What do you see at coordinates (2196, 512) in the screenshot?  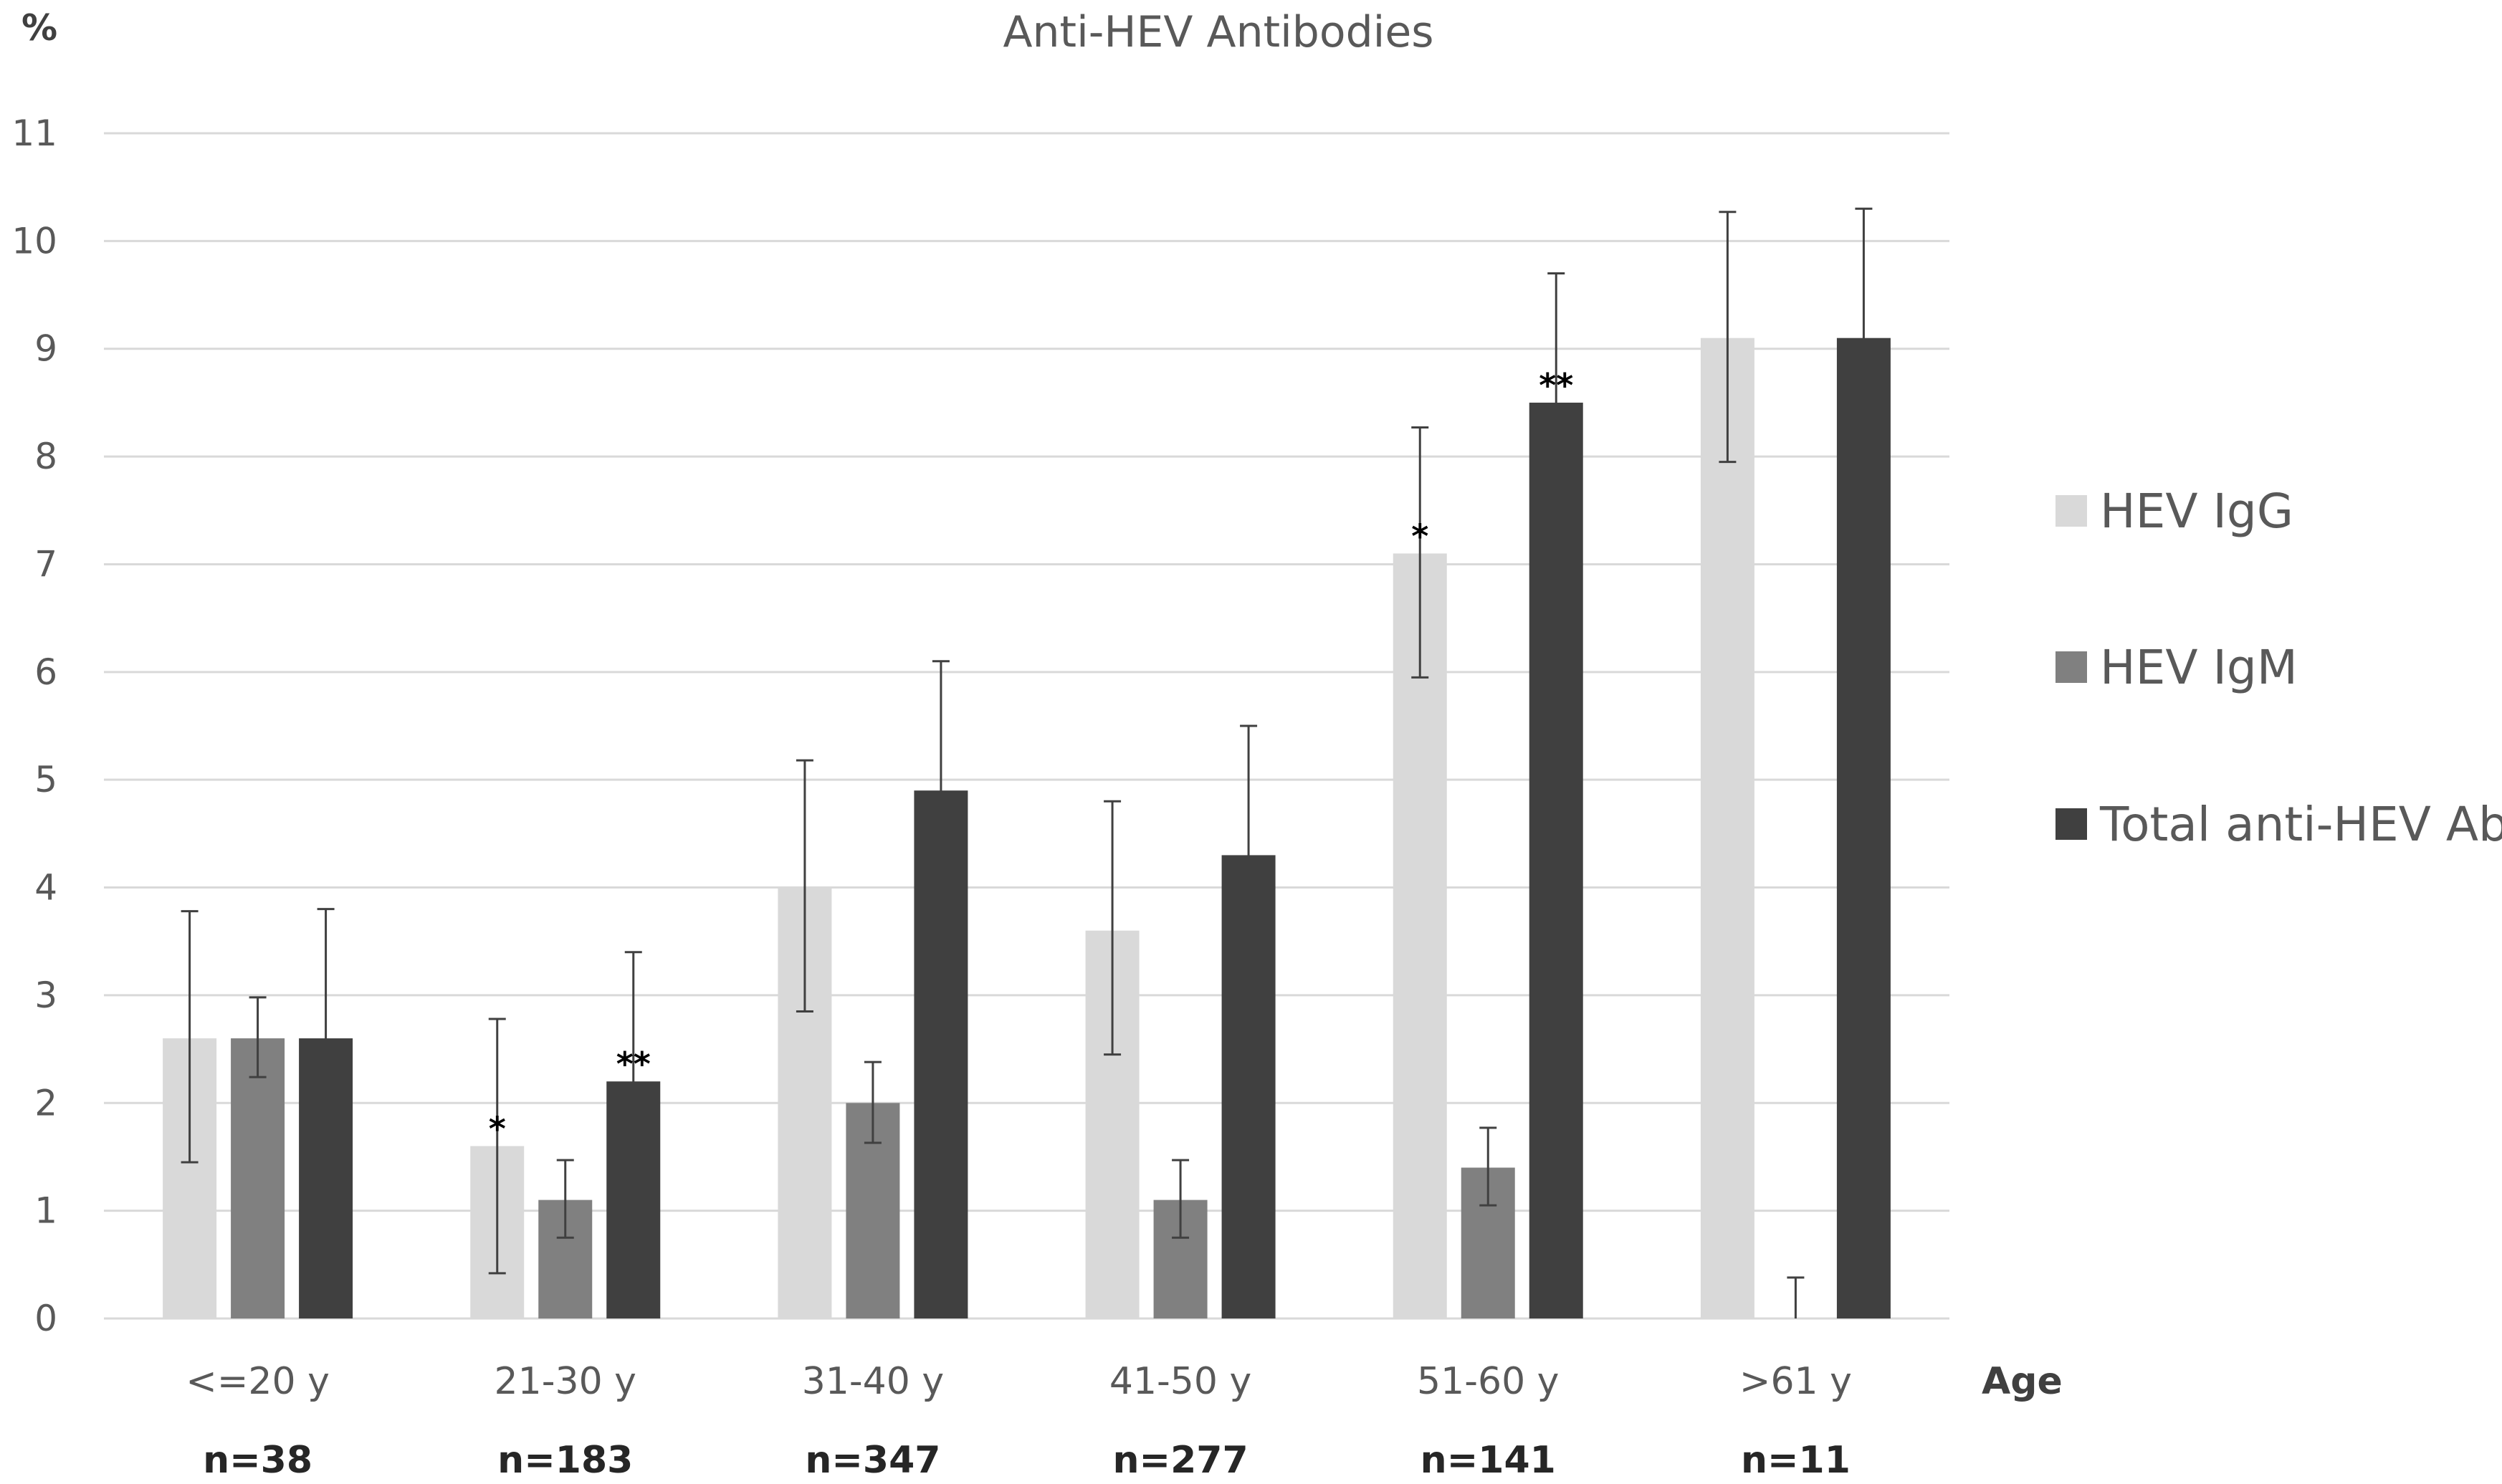 I see `legend-label: HEV IgG` at bounding box center [2196, 512].